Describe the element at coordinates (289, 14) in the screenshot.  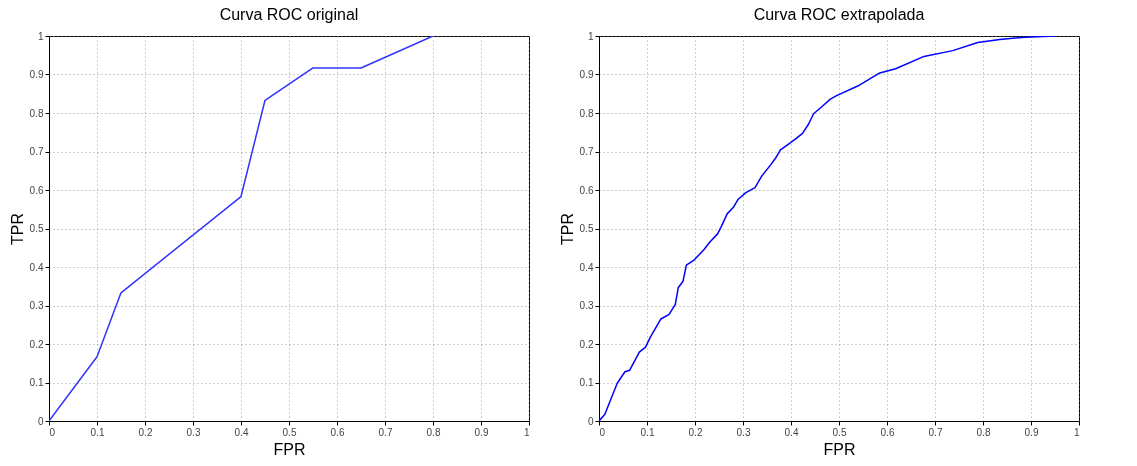
I see `chart-title: Curva ROC original` at that location.